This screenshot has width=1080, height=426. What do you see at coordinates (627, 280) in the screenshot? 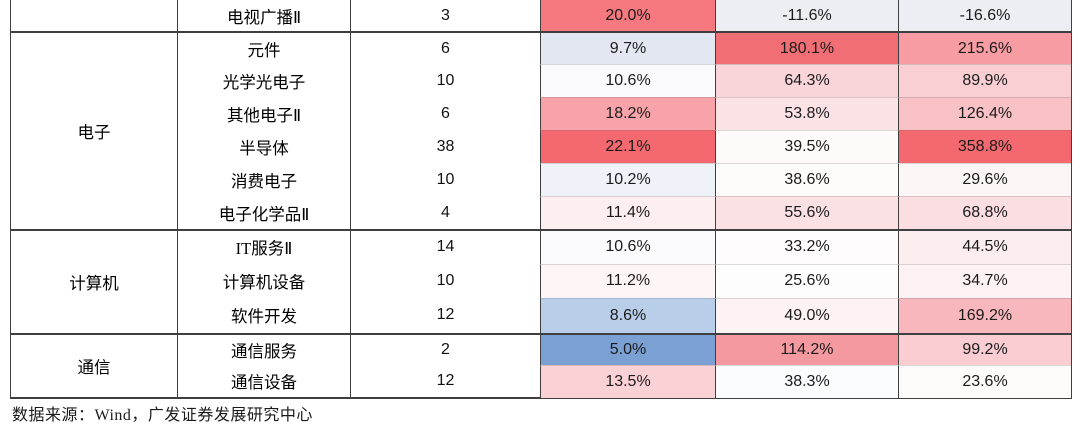
I see `heatmap-value-cell: 11.2%` at bounding box center [627, 280].